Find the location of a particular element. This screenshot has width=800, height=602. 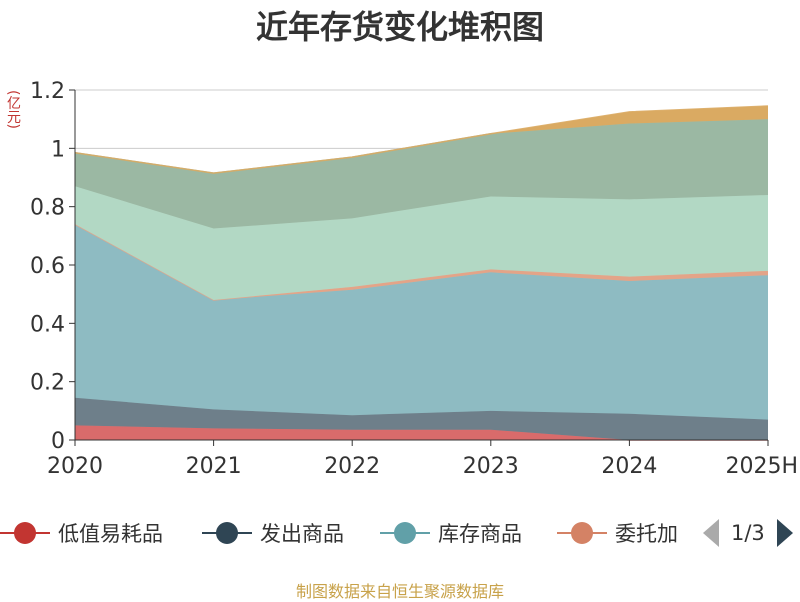

y-tick-label-6: 1.2 is located at coordinates (47, 91).